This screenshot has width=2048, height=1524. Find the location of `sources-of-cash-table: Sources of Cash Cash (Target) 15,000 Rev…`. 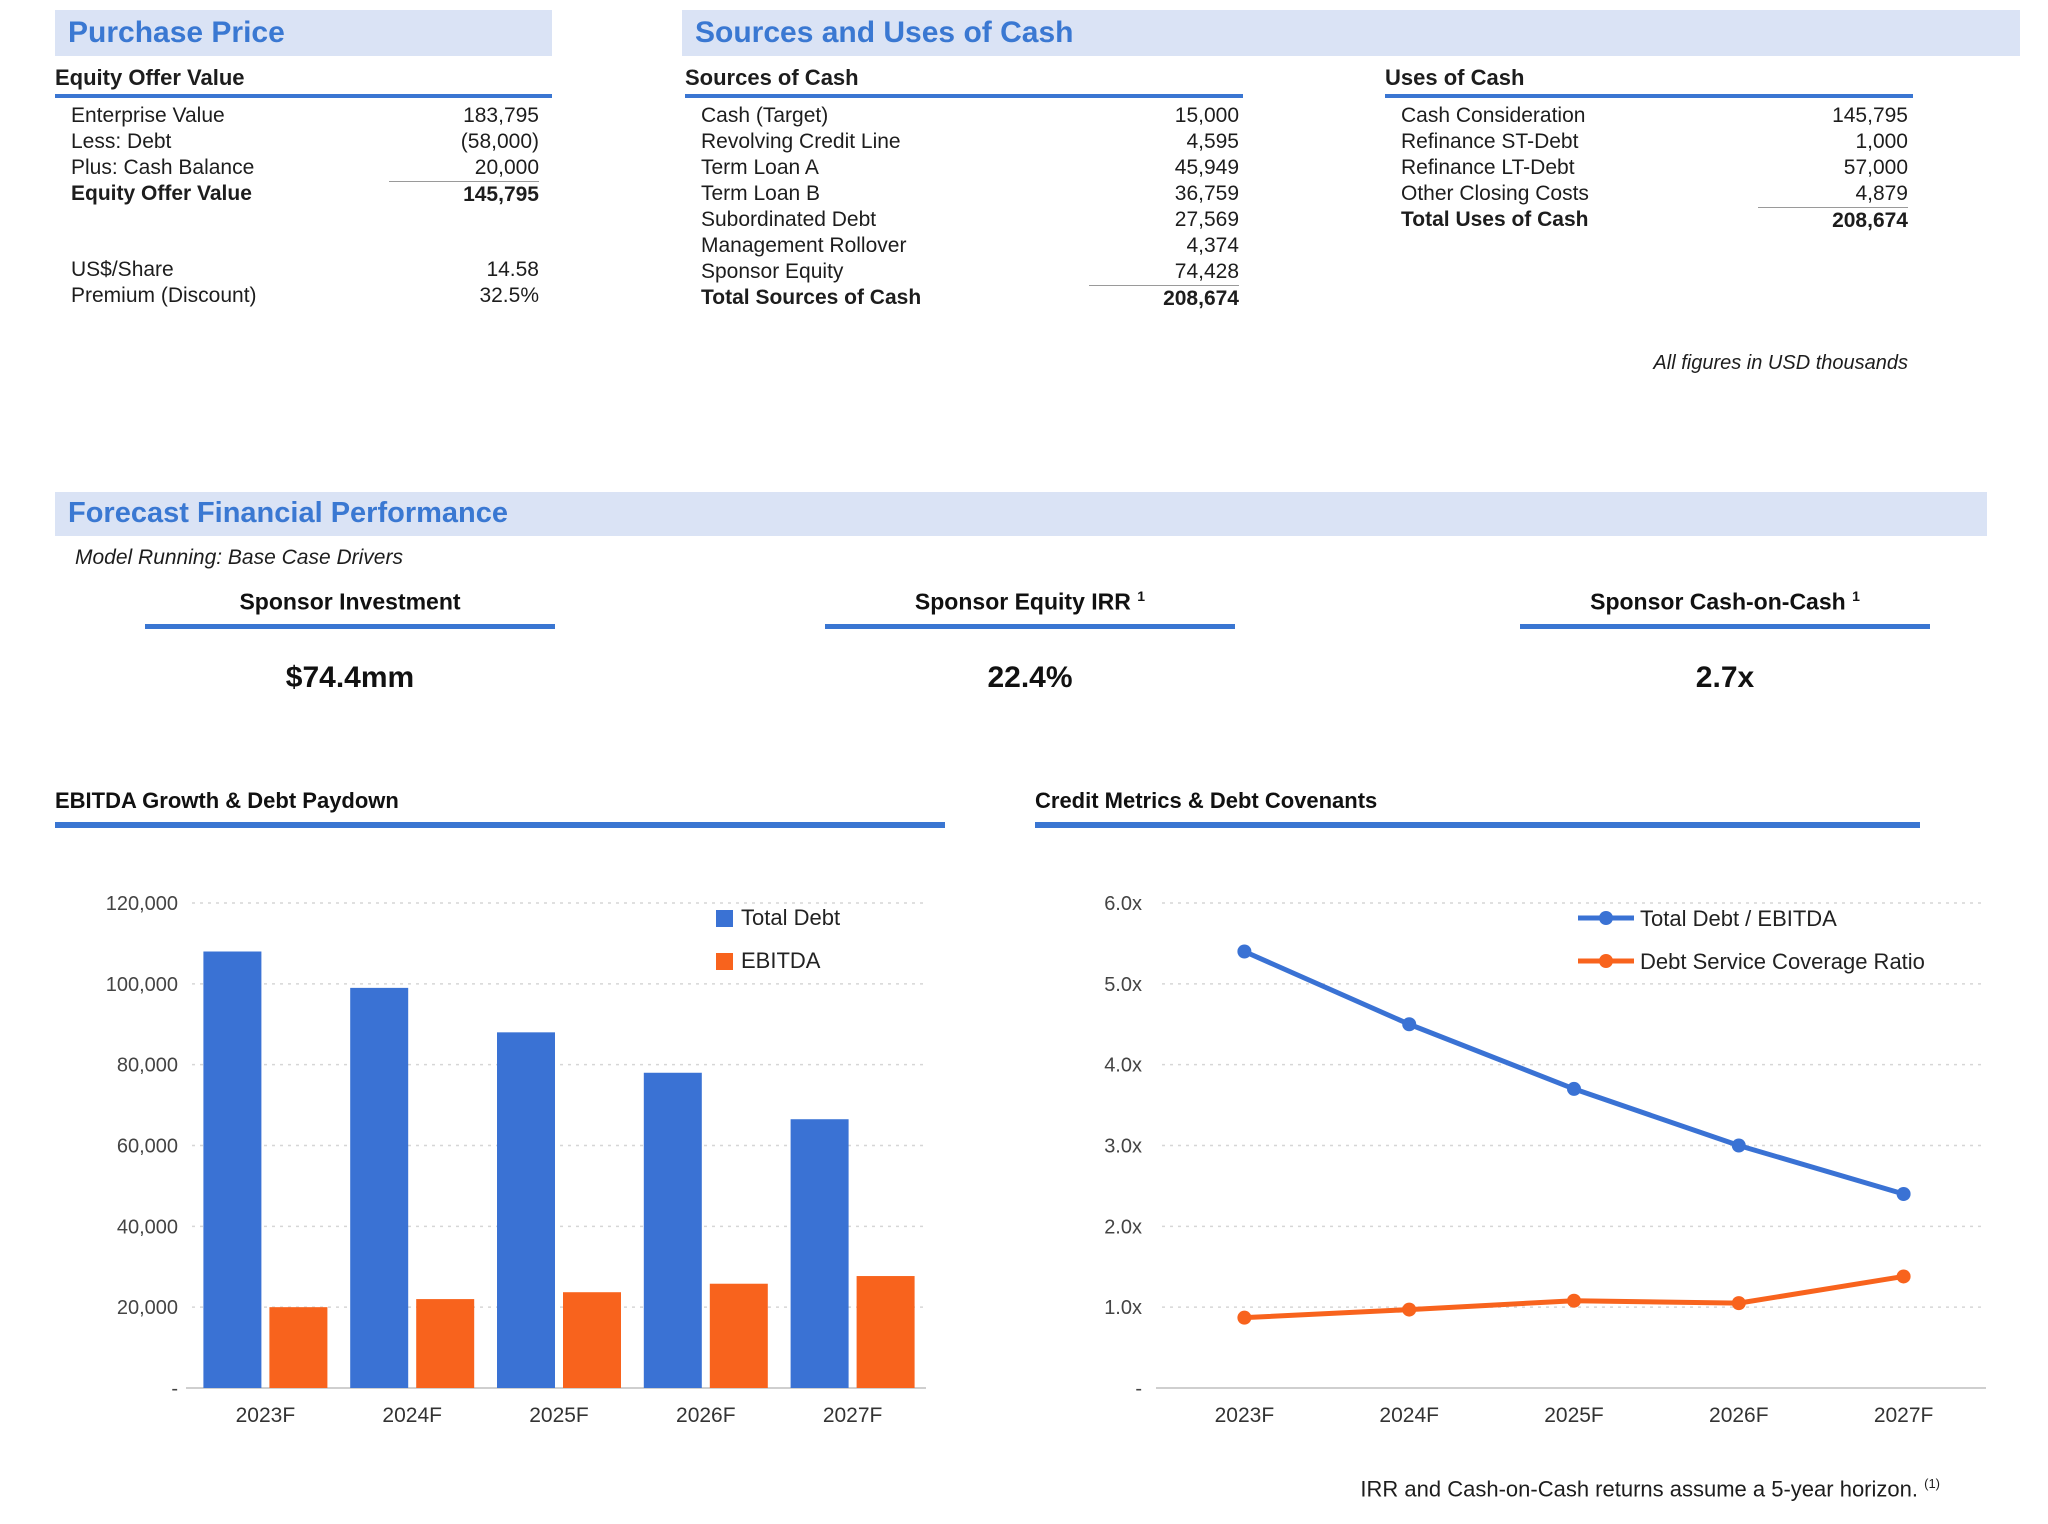

sources-of-cash-table: Sources of Cash Cash (Target) 15,000 Rev… is located at coordinates (964, 187).